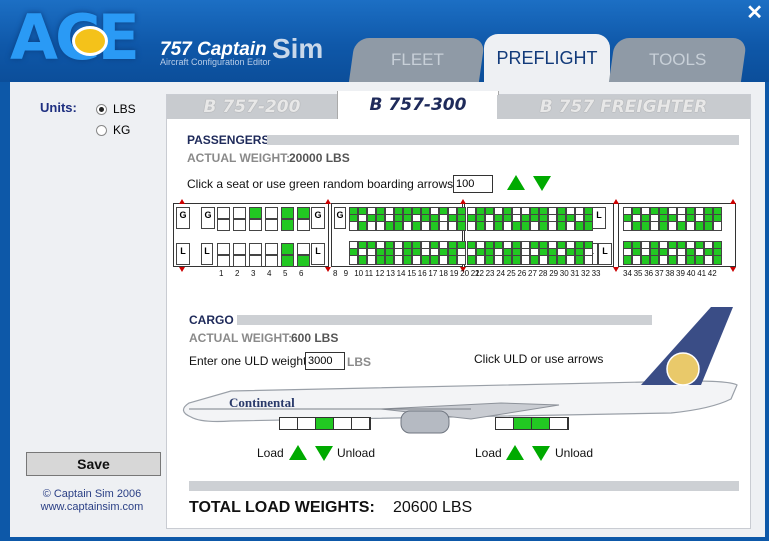 The width and height of the screenshot is (769, 541). I want to click on unit-kg-radio: KG, so click(113, 130).